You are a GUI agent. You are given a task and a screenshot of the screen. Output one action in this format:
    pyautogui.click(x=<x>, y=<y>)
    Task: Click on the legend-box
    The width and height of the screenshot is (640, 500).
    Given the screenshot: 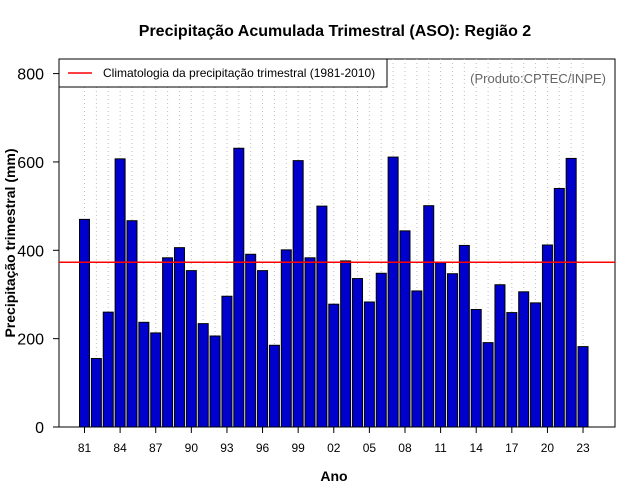 What is the action you would take?
    pyautogui.click(x=223, y=73)
    